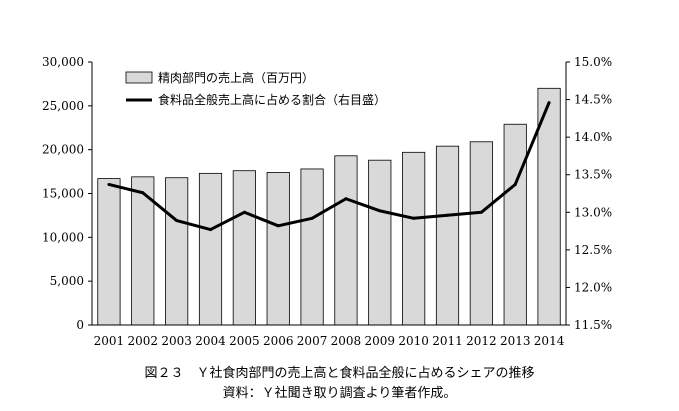  What do you see at coordinates (346, 199) in the screenshot?
I see `line-point-2008` at bounding box center [346, 199].